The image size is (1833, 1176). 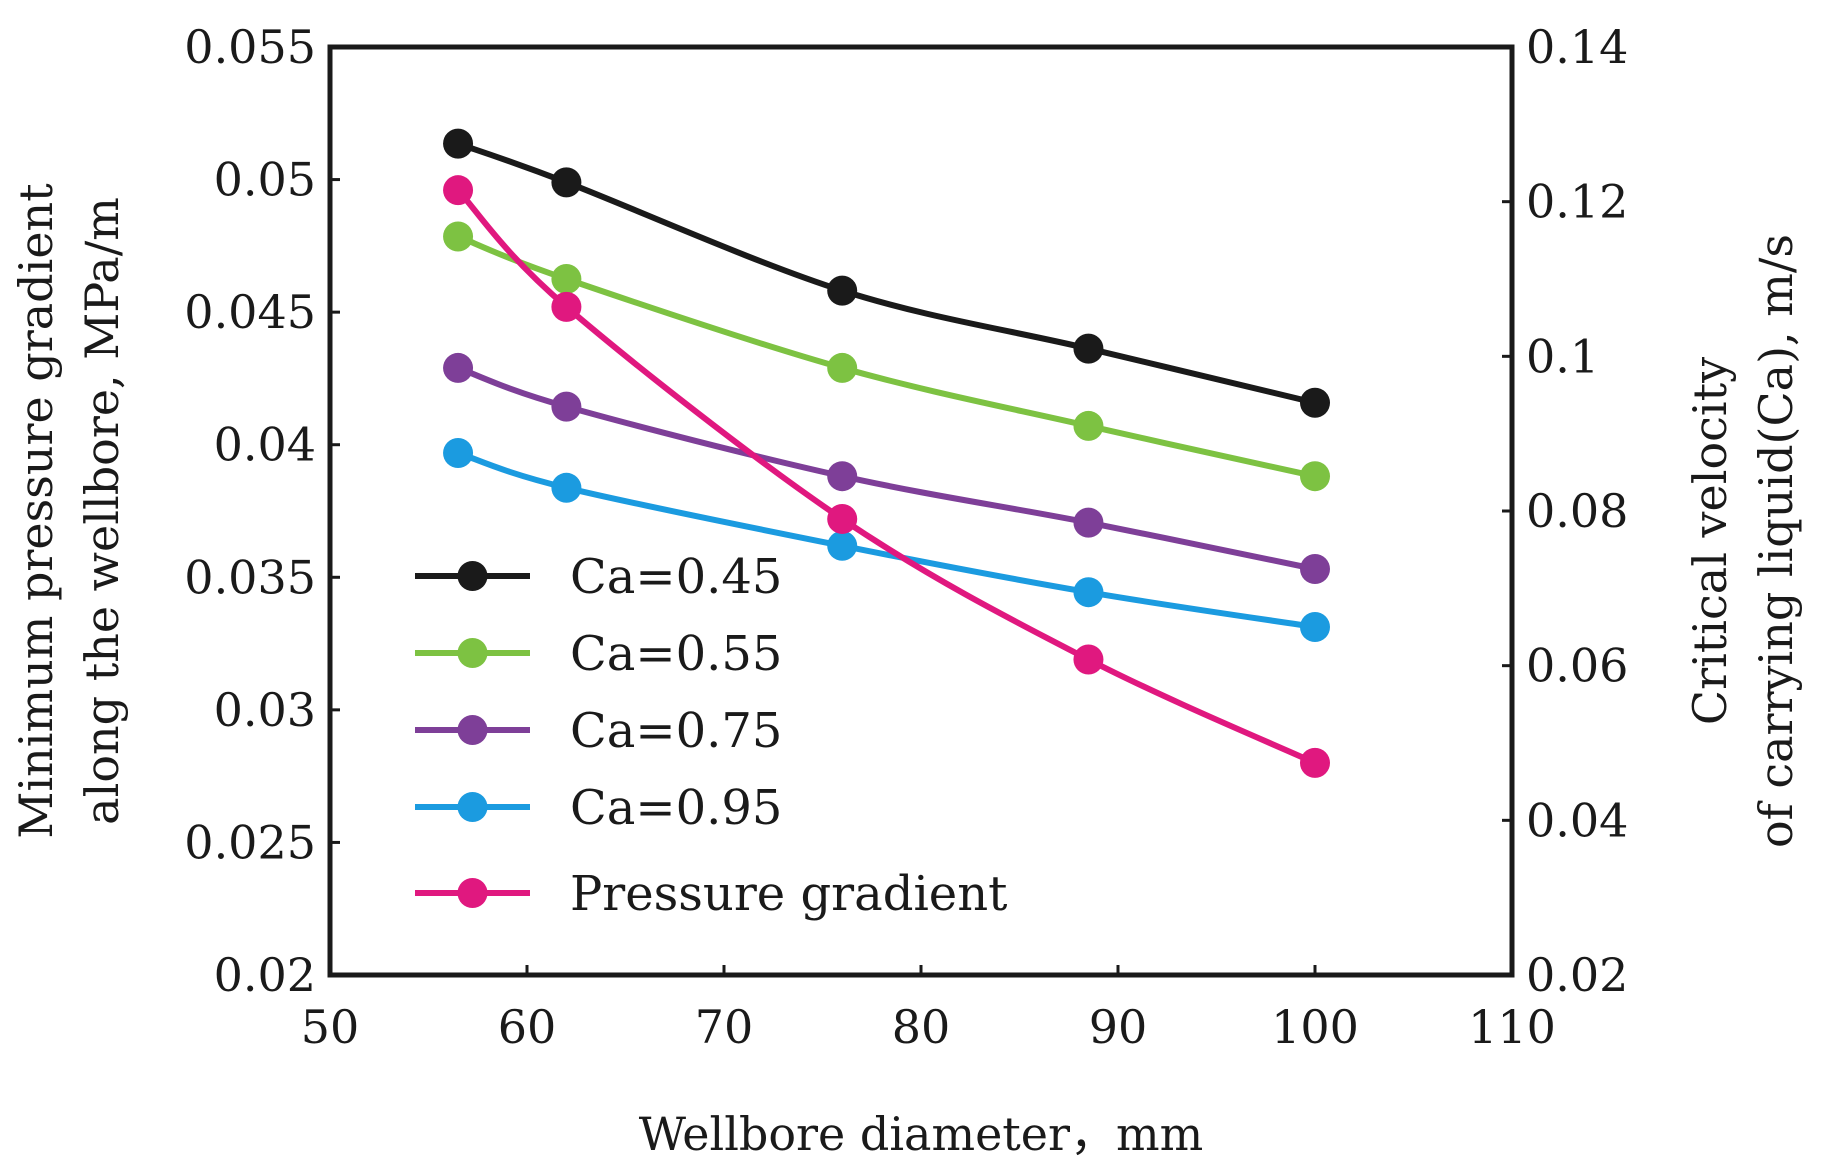 What do you see at coordinates (1710, 541) in the screenshot?
I see `y-right-axis-title-line1: Critical velocity` at bounding box center [1710, 541].